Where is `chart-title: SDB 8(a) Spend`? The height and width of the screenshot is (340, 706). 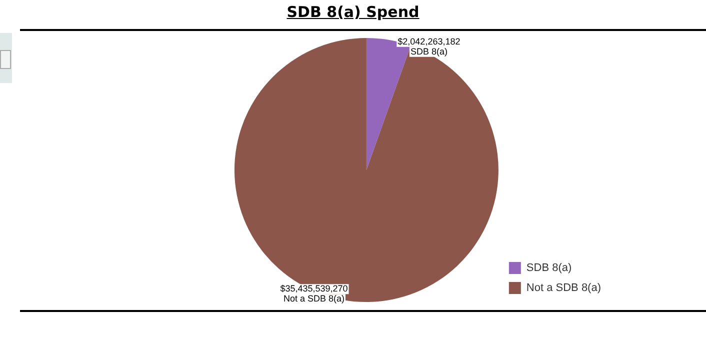 chart-title: SDB 8(a) Spend is located at coordinates (353, 12).